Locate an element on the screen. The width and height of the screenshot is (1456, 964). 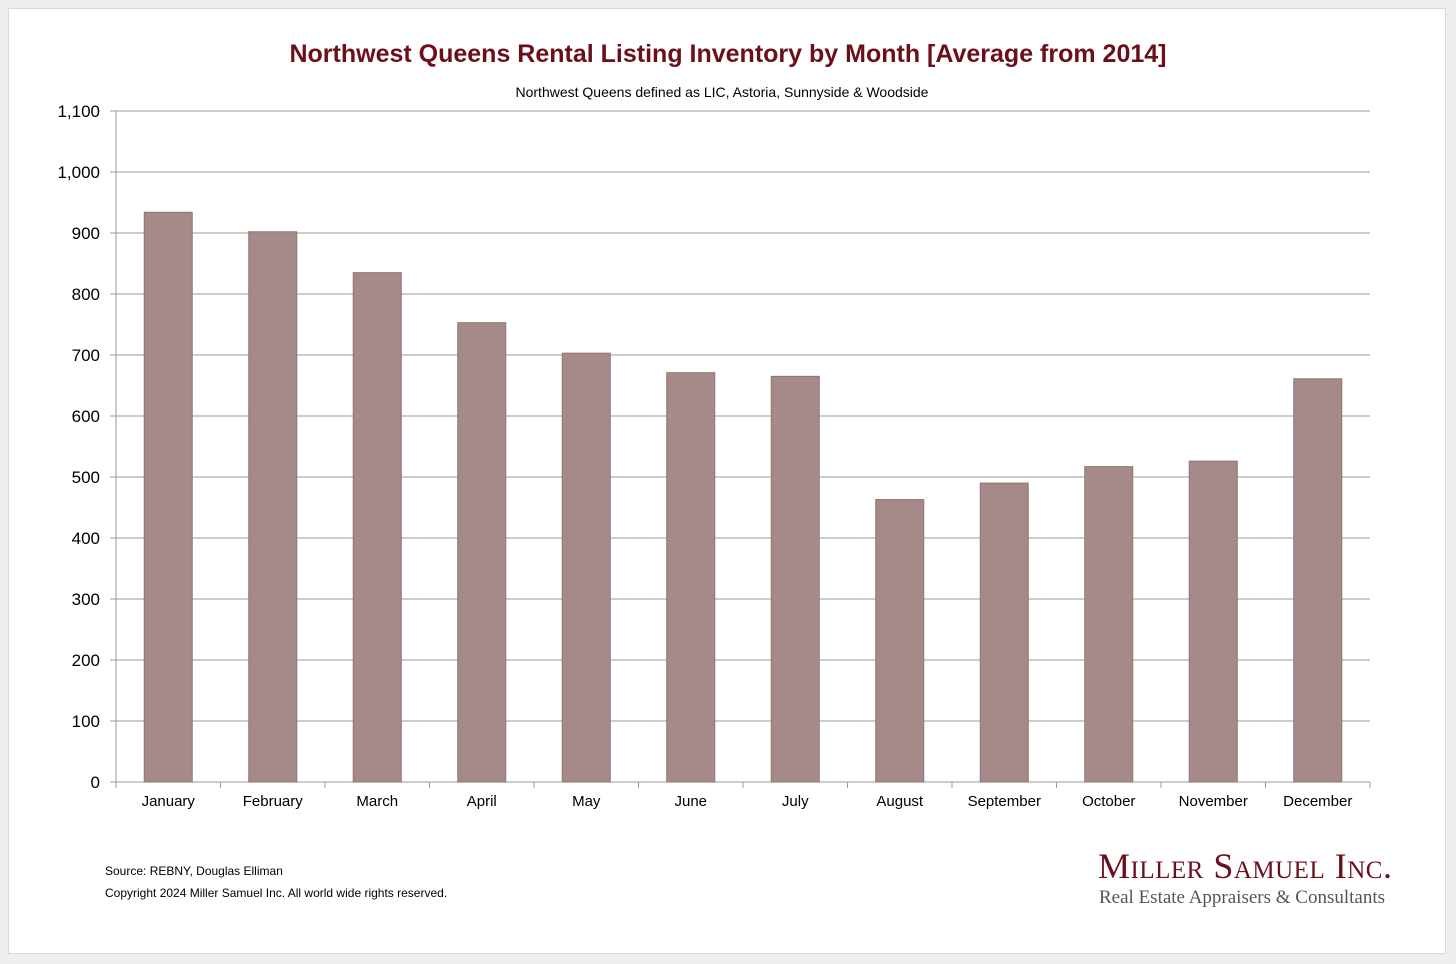
bar-january is located at coordinates (168, 497).